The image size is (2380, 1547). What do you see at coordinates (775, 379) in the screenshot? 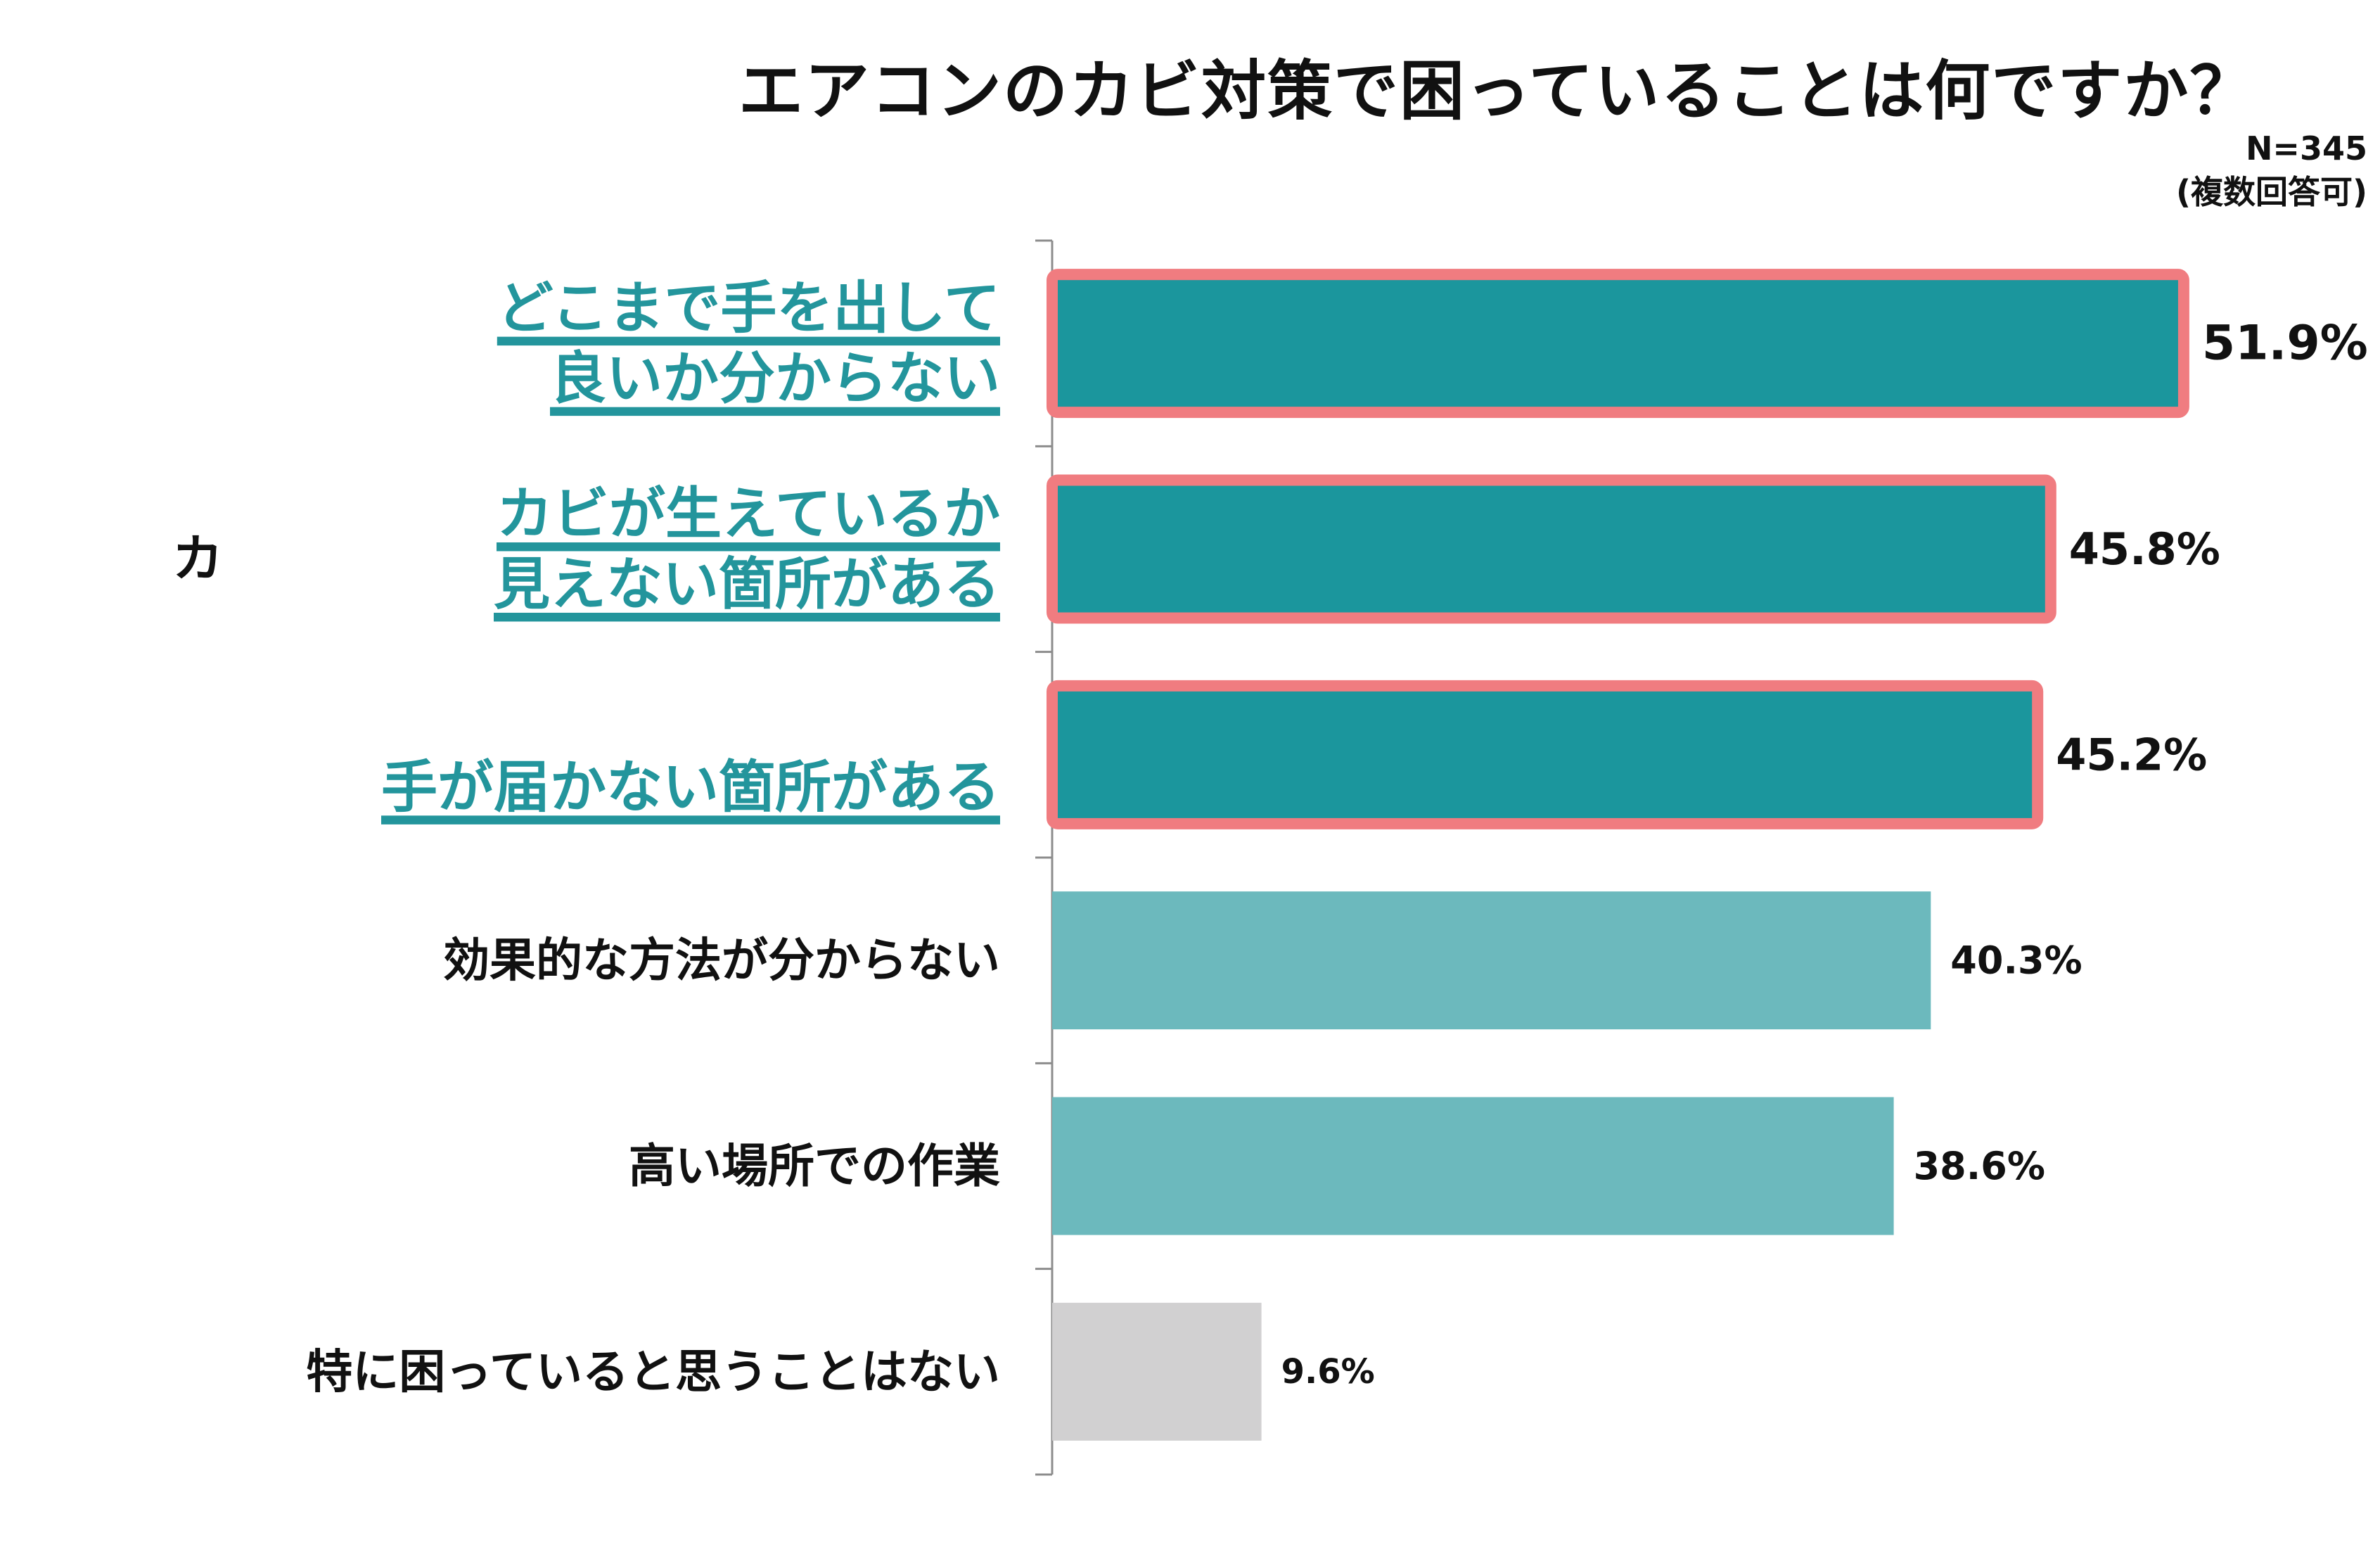
I see `category-label: 良いか分からない` at bounding box center [775, 379].